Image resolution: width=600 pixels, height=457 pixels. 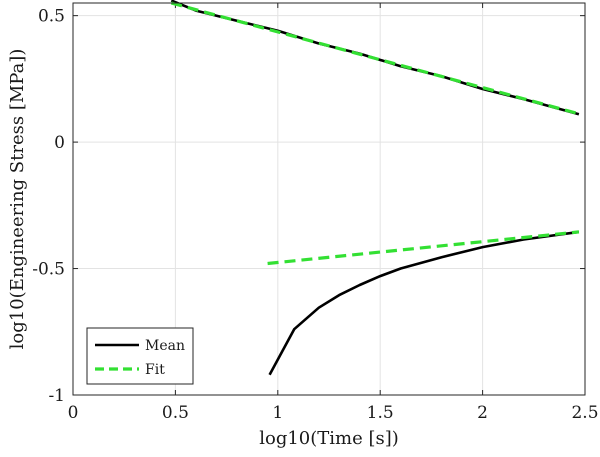 What do you see at coordinates (73, 413) in the screenshot?
I see `x-tick-label: 0` at bounding box center [73, 413].